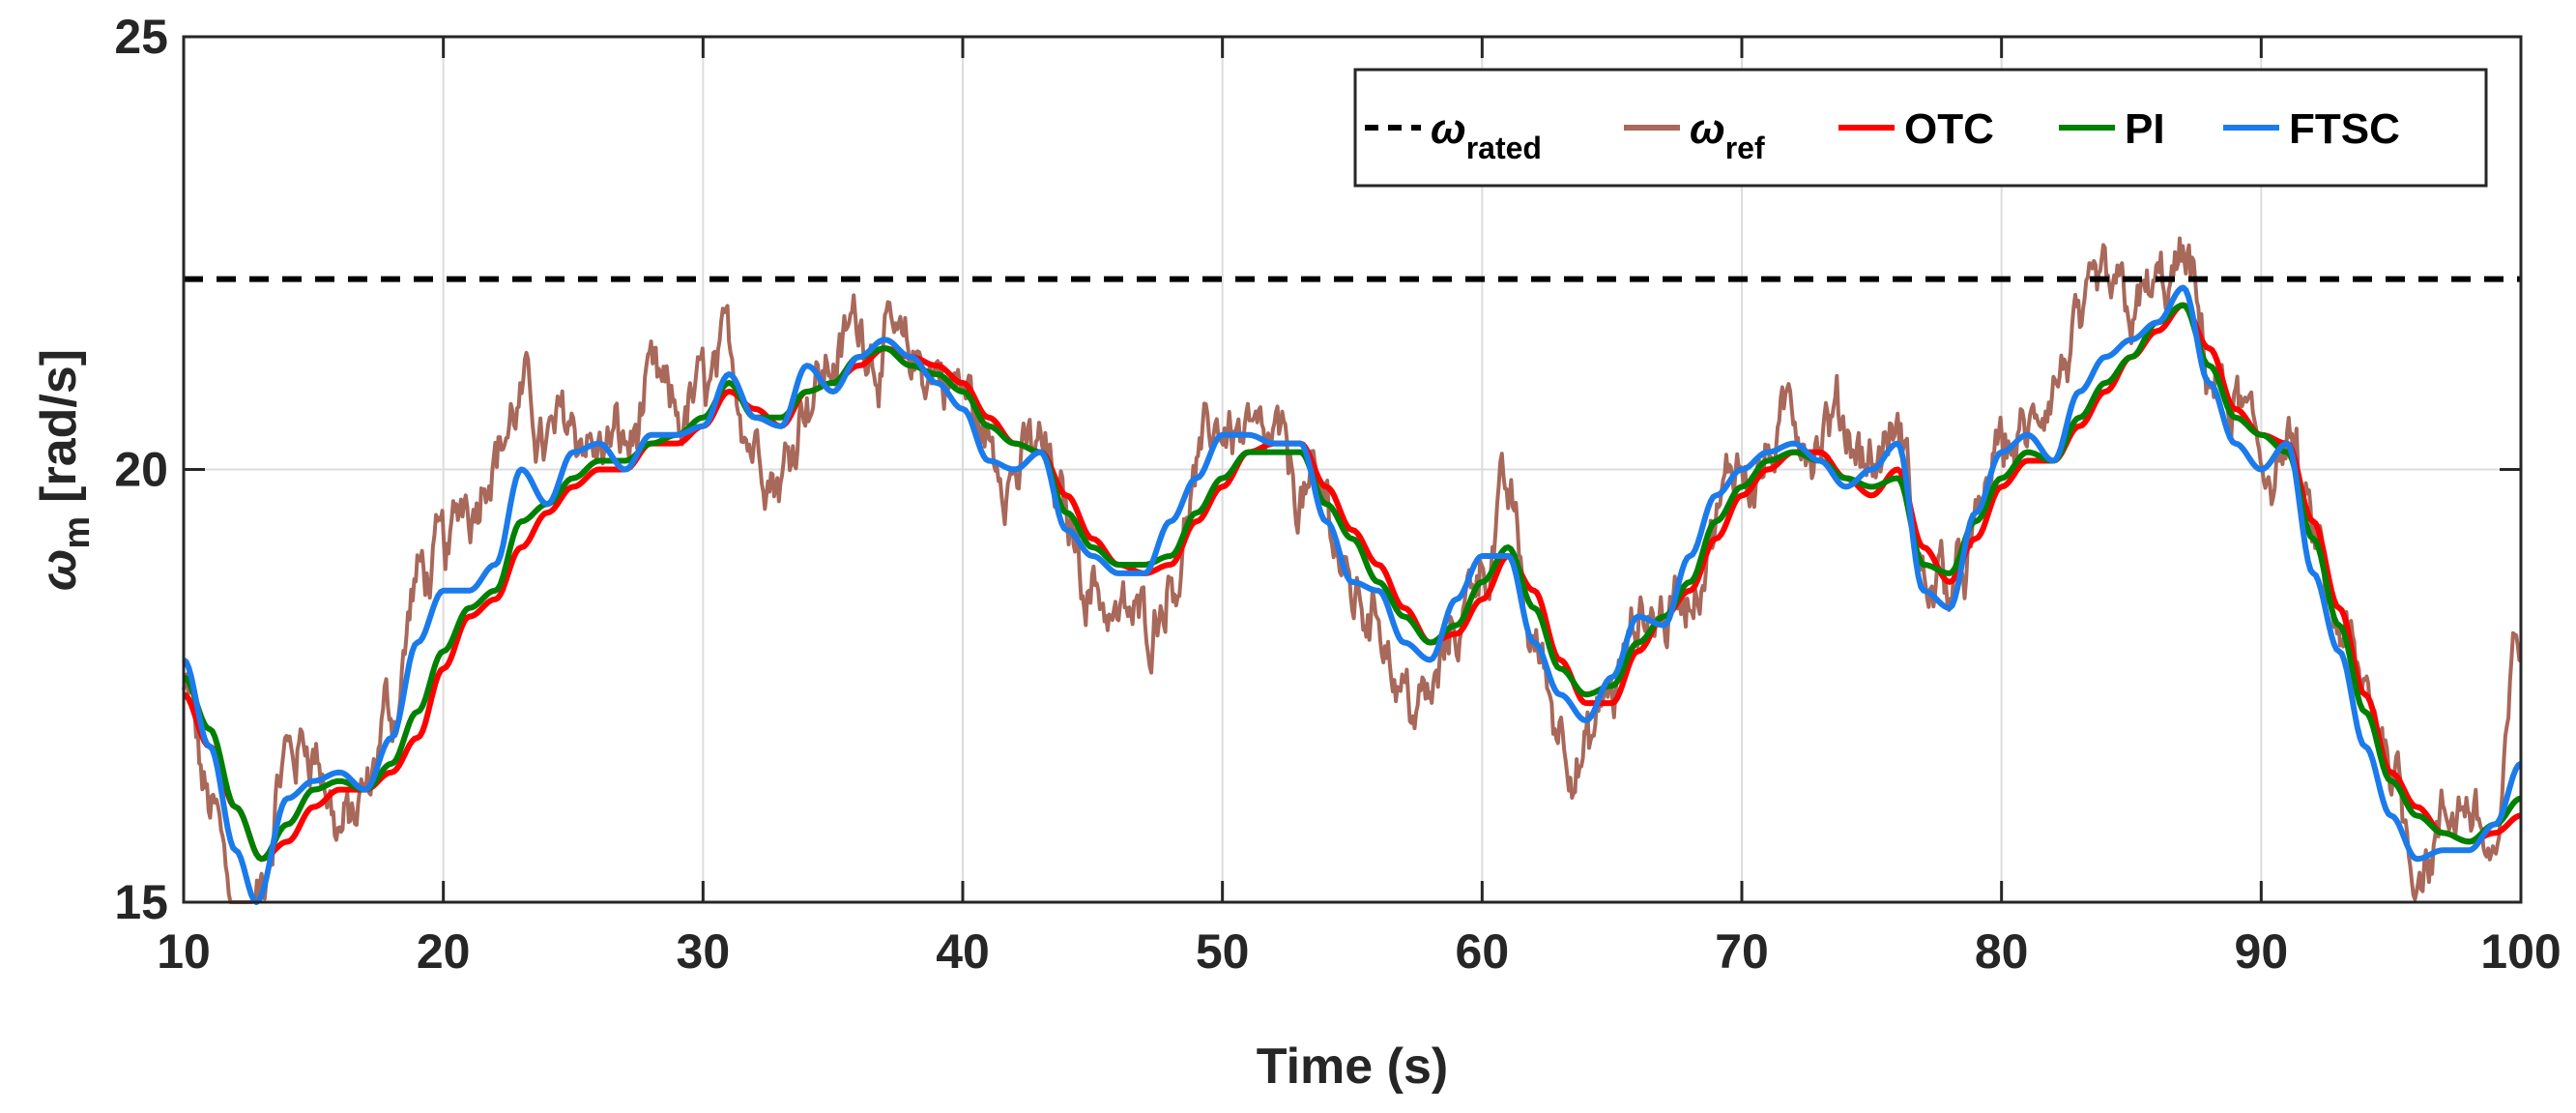 This screenshot has width=2576, height=1113. I want to click on legend-label-main: FTSC, so click(2344, 129).